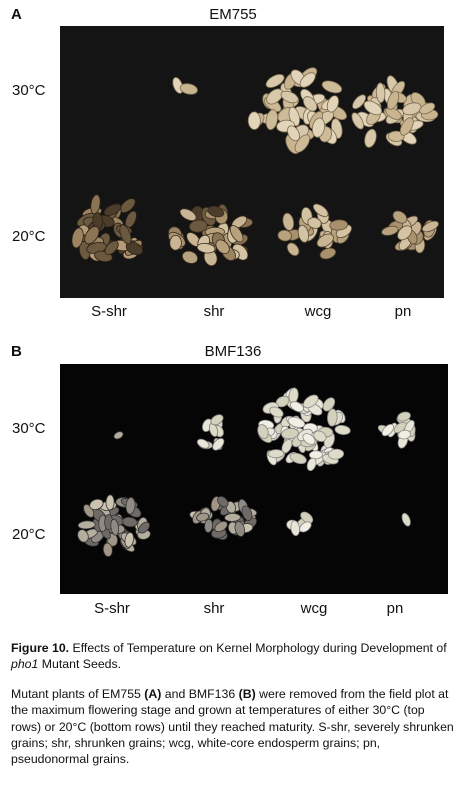 This screenshot has height=786, width=466. I want to click on b-20-s-shr, so click(114, 525).